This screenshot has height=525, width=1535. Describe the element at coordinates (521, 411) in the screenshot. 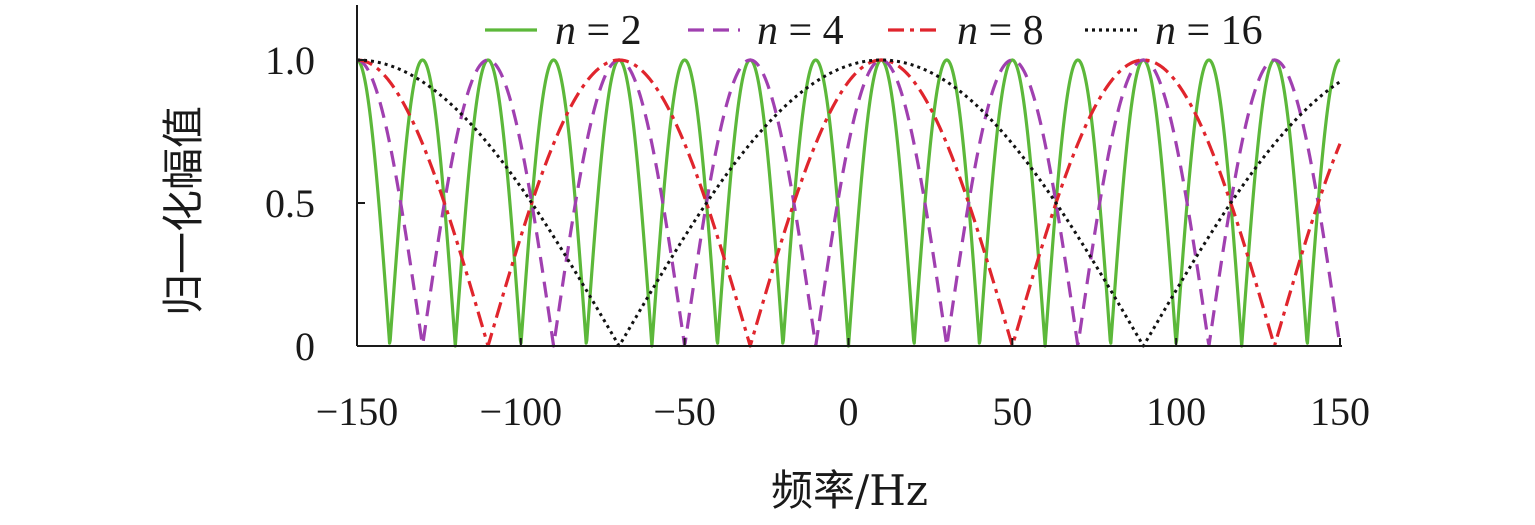

I see `x-tick-label: −100` at that location.